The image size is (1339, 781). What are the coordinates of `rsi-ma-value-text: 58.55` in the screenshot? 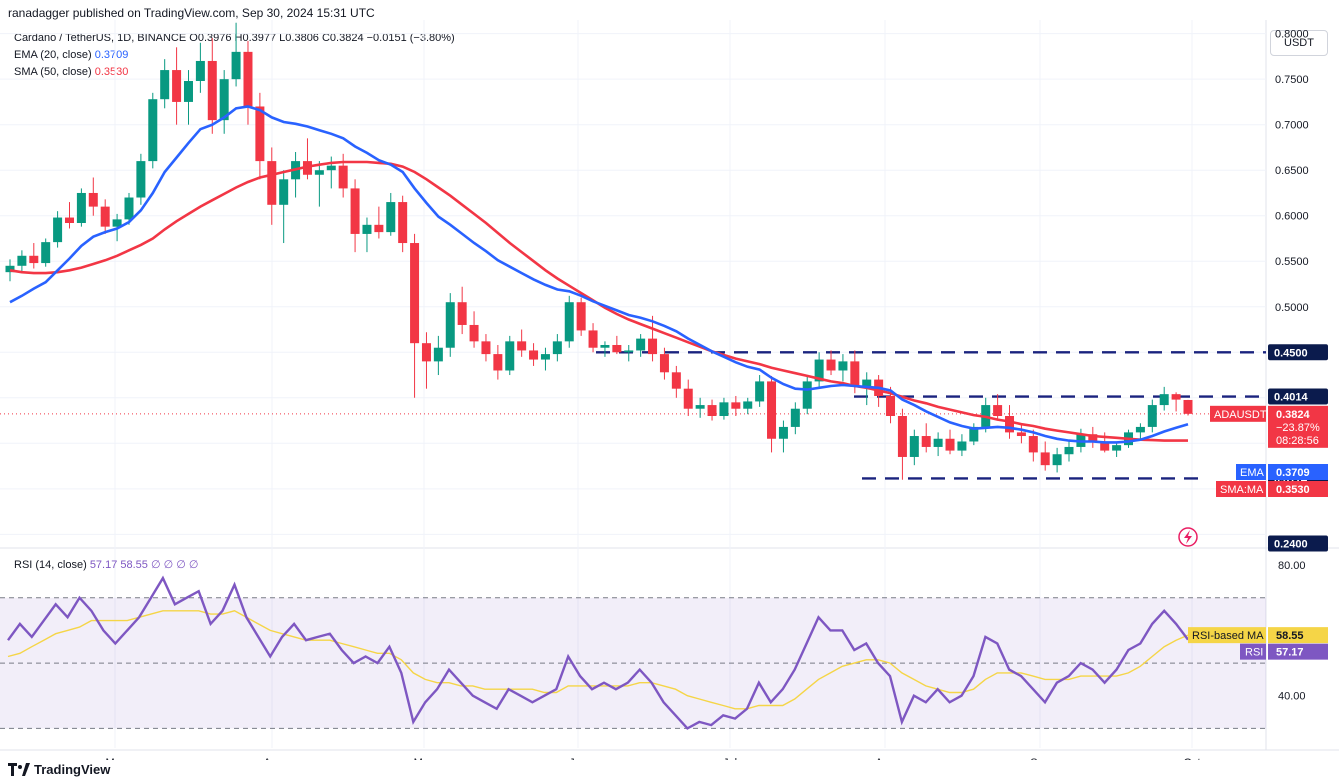 It's located at (1290, 636).